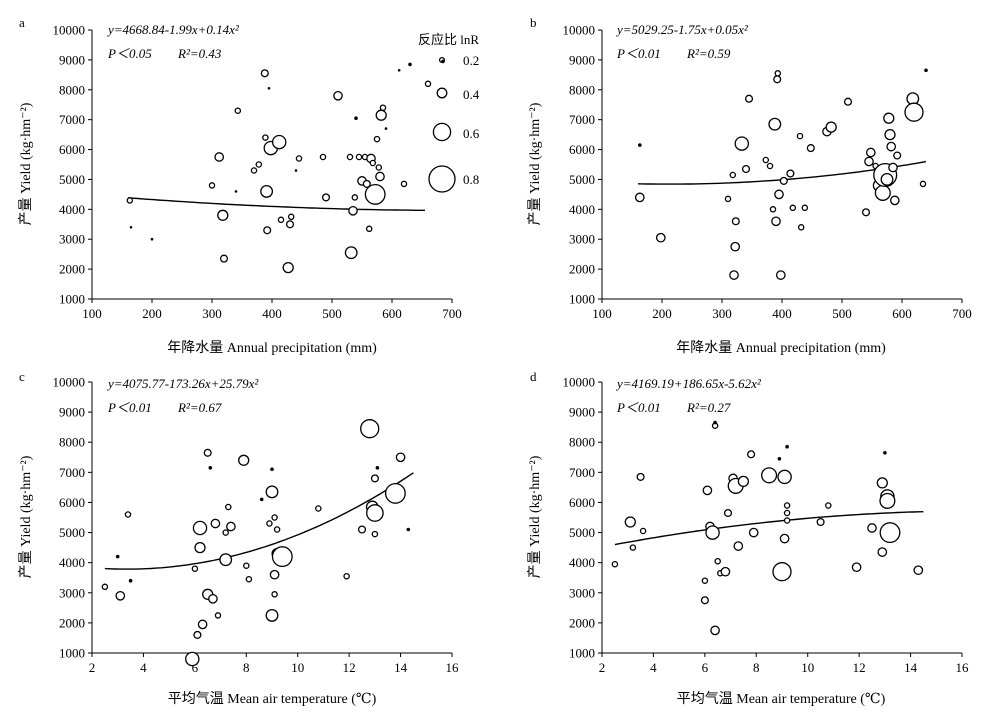 Image resolution: width=985 pixels, height=719 pixels. I want to click on x-tick-label: 600, so click(902, 313).